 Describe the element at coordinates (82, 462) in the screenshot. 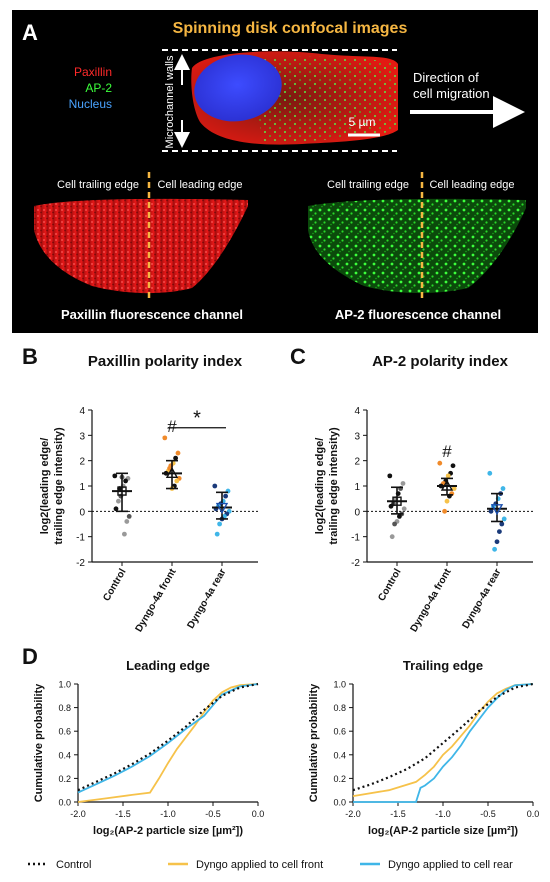

I see `paxillin-ytick-label-4: 2` at that location.